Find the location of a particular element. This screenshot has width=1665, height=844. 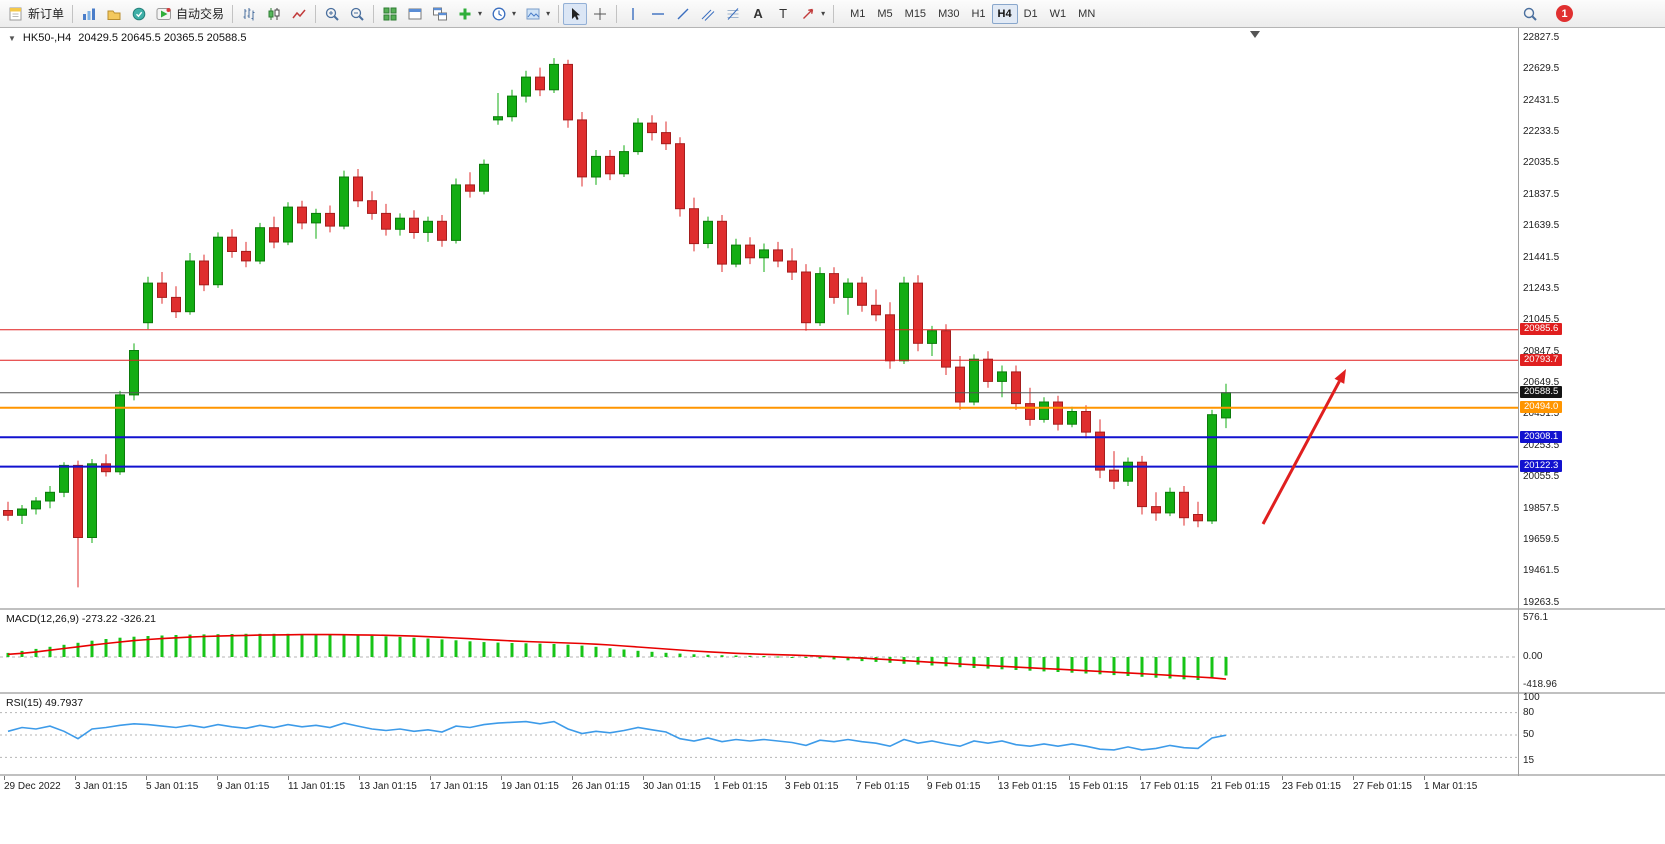

tile-windows-icon is located at coordinates (390, 13).